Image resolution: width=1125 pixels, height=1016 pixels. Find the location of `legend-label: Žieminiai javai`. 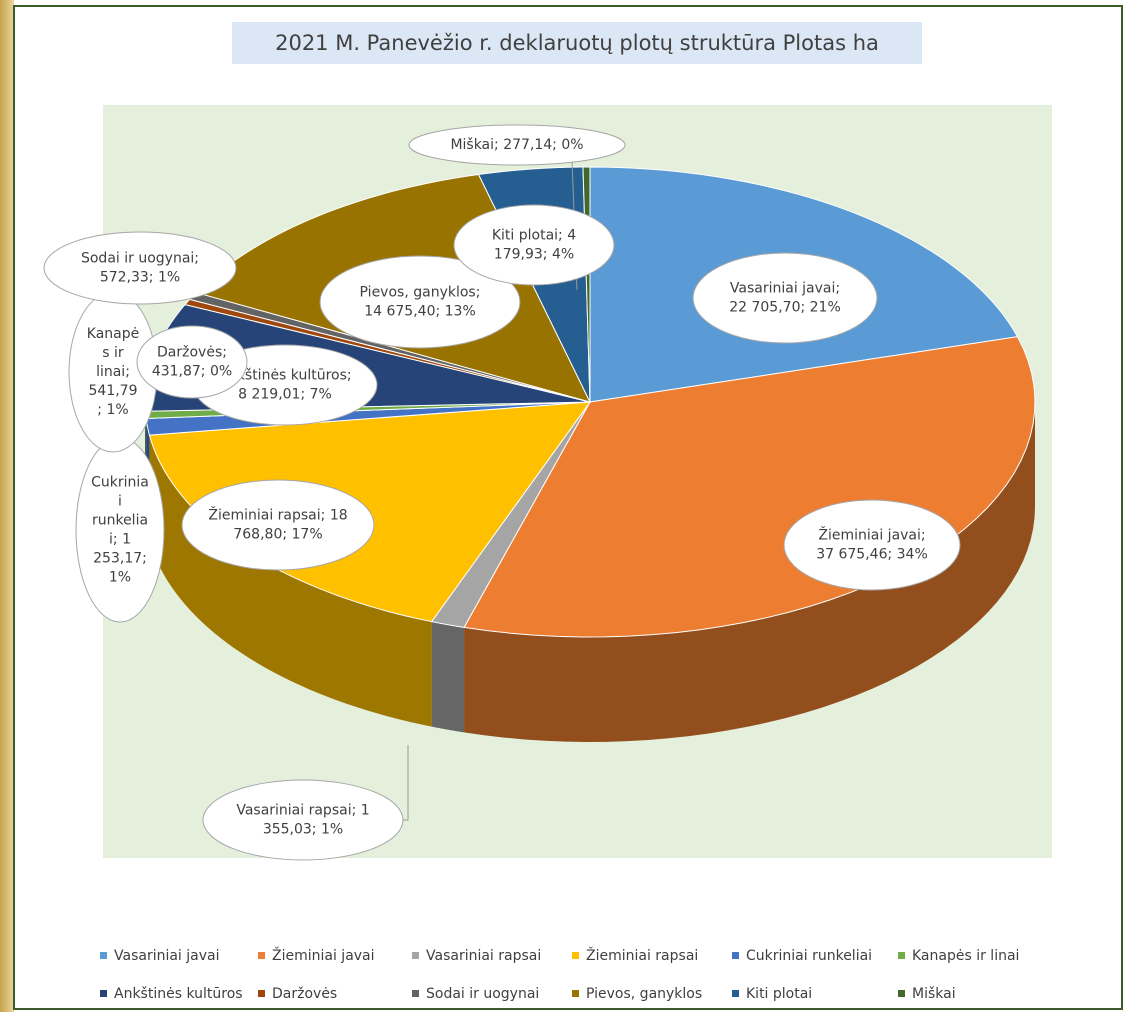

legend-label: Žieminiai javai is located at coordinates (323, 955).